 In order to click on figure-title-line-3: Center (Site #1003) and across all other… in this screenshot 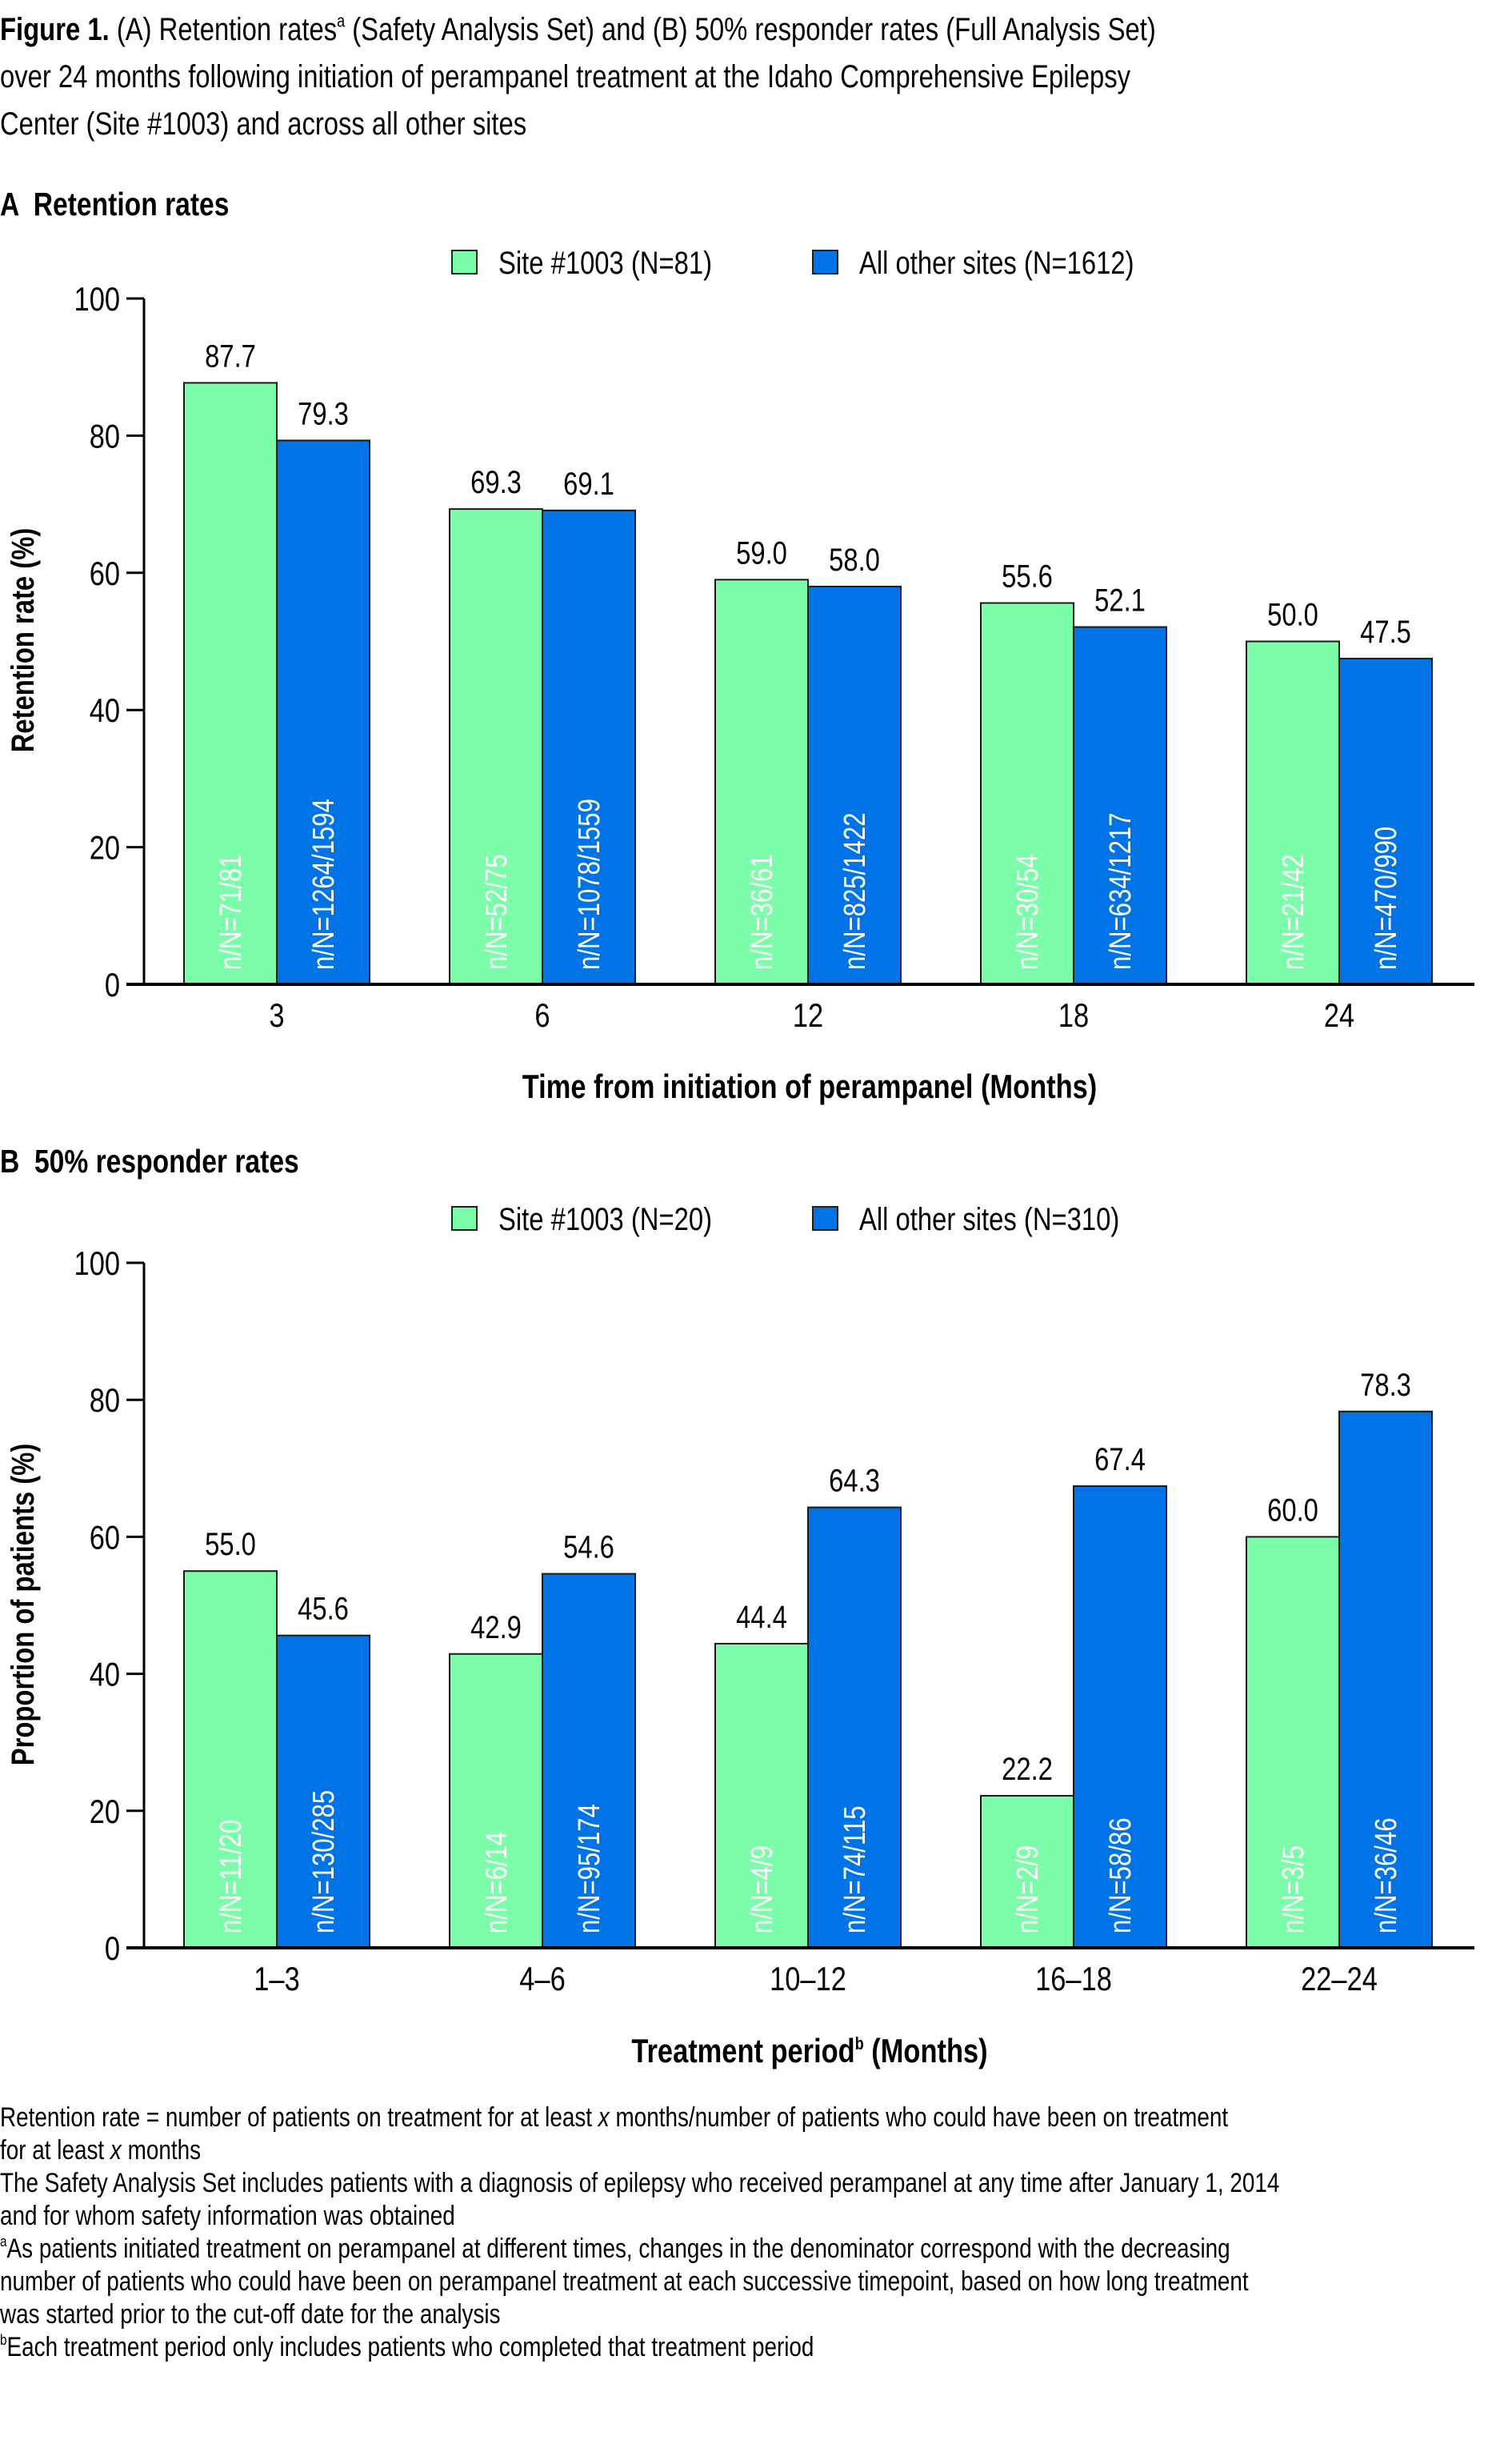, I will do `click(263, 124)`.